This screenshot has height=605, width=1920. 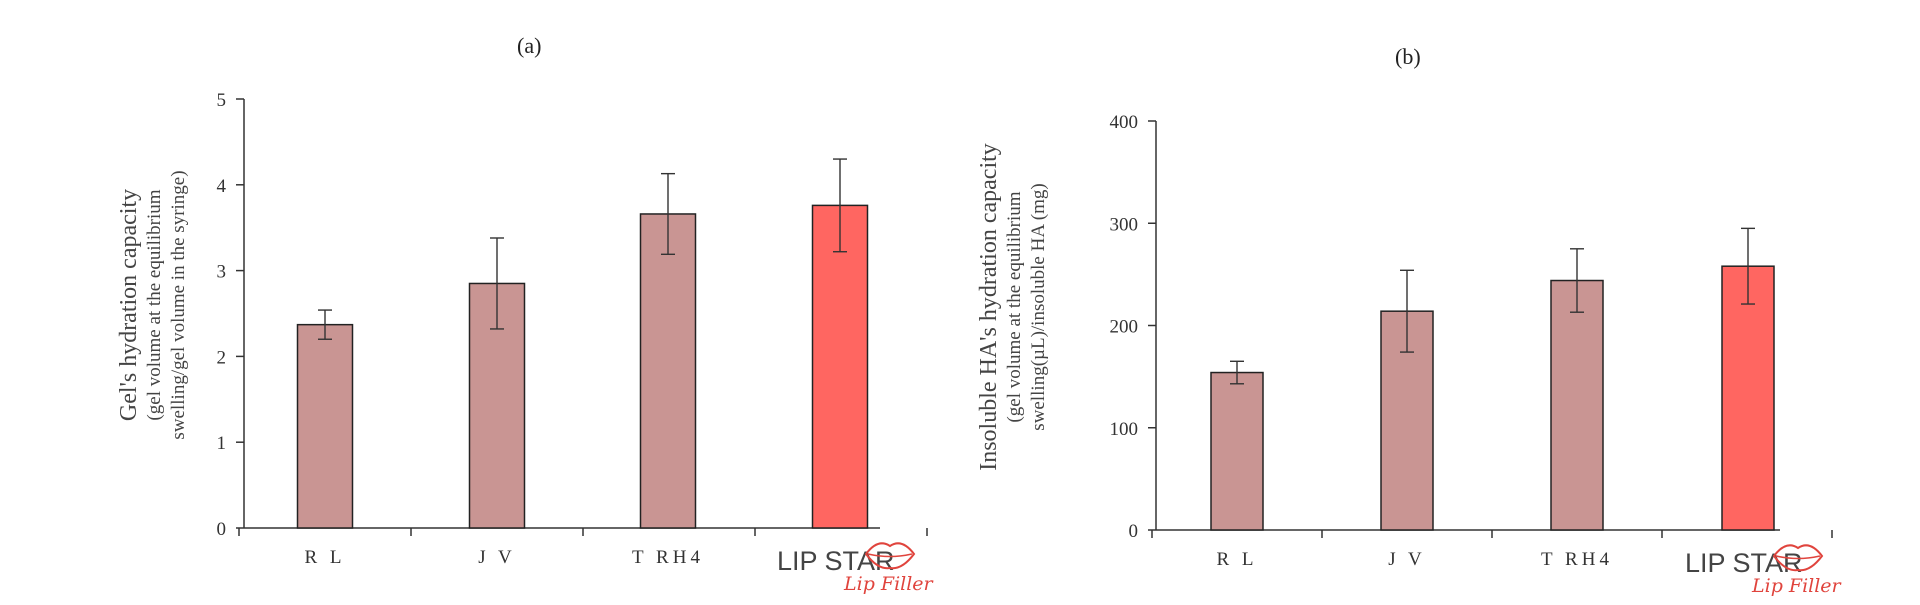 What do you see at coordinates (222, 186) in the screenshot?
I see `y-tick-label-a: 4` at bounding box center [222, 186].